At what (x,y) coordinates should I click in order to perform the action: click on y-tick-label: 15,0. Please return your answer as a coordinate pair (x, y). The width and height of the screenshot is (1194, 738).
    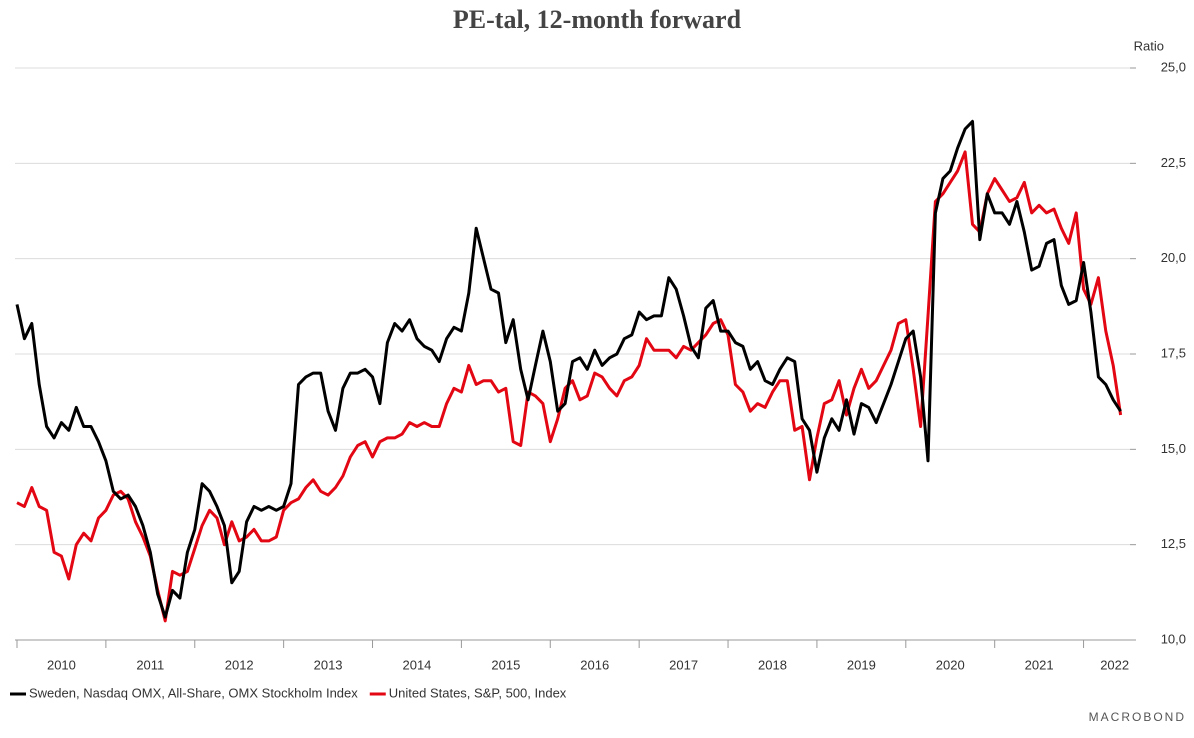
    Looking at the image, I should click on (1173, 448).